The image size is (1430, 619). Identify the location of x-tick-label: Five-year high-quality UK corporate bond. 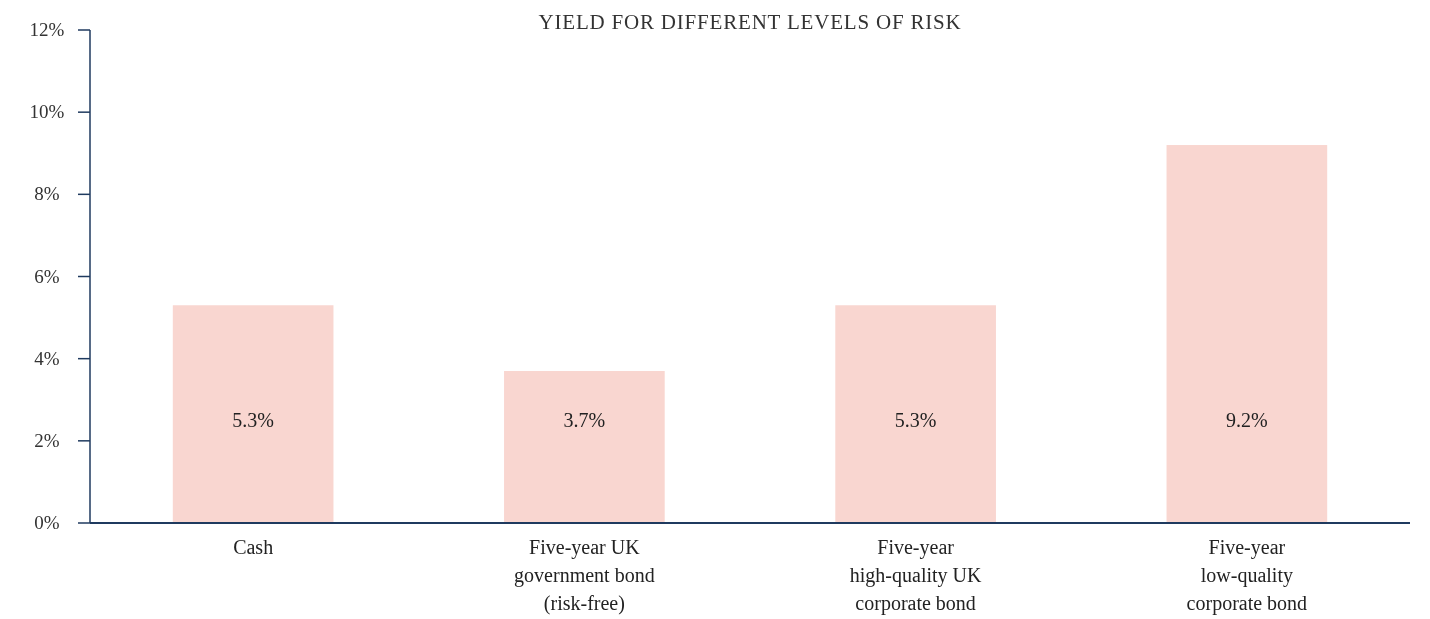
(915, 575).